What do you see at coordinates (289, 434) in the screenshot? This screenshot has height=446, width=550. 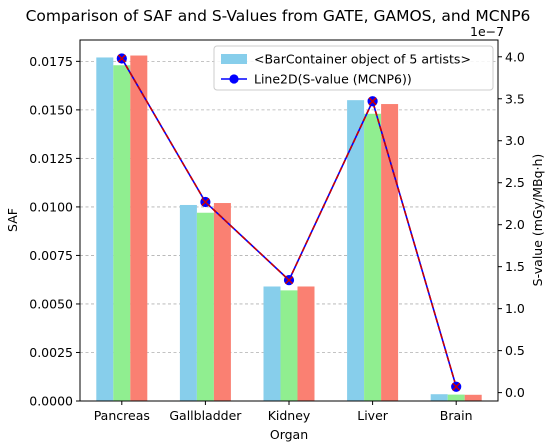 I see `x-axis-label: Organ` at bounding box center [289, 434].